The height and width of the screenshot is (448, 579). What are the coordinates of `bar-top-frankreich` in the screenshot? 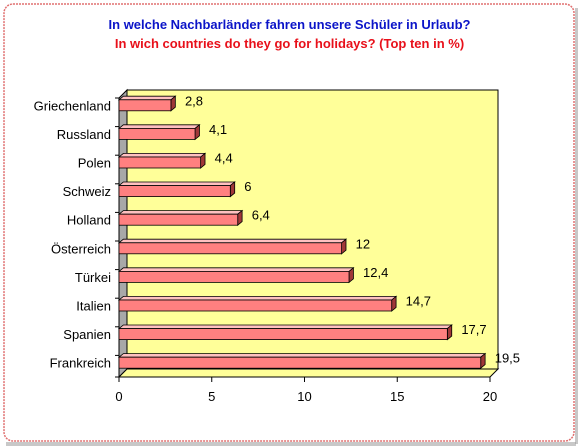 It's located at (302, 355).